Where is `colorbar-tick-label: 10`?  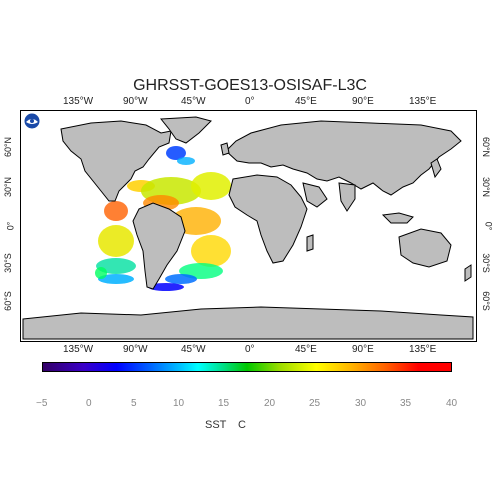
colorbar-tick-label: 10 is located at coordinates (179, 403).